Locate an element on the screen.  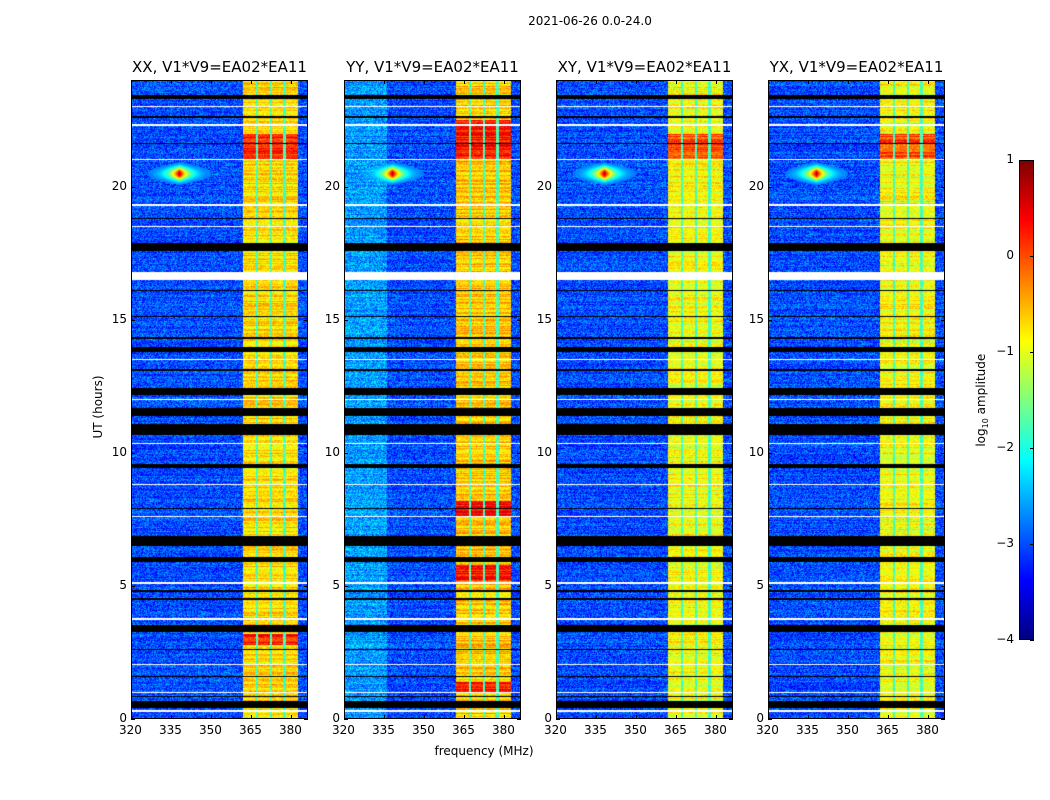
colorbar-tick-label: −1 is located at coordinates (1005, 351).